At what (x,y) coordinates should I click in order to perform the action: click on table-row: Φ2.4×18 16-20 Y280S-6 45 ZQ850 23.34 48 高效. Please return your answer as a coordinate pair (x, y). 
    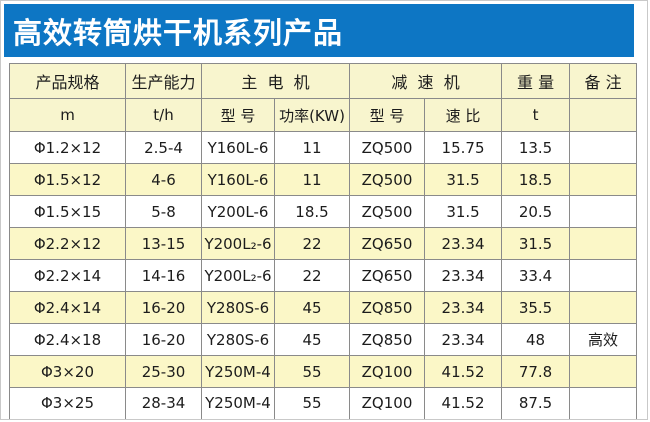
    Looking at the image, I should click on (323, 339).